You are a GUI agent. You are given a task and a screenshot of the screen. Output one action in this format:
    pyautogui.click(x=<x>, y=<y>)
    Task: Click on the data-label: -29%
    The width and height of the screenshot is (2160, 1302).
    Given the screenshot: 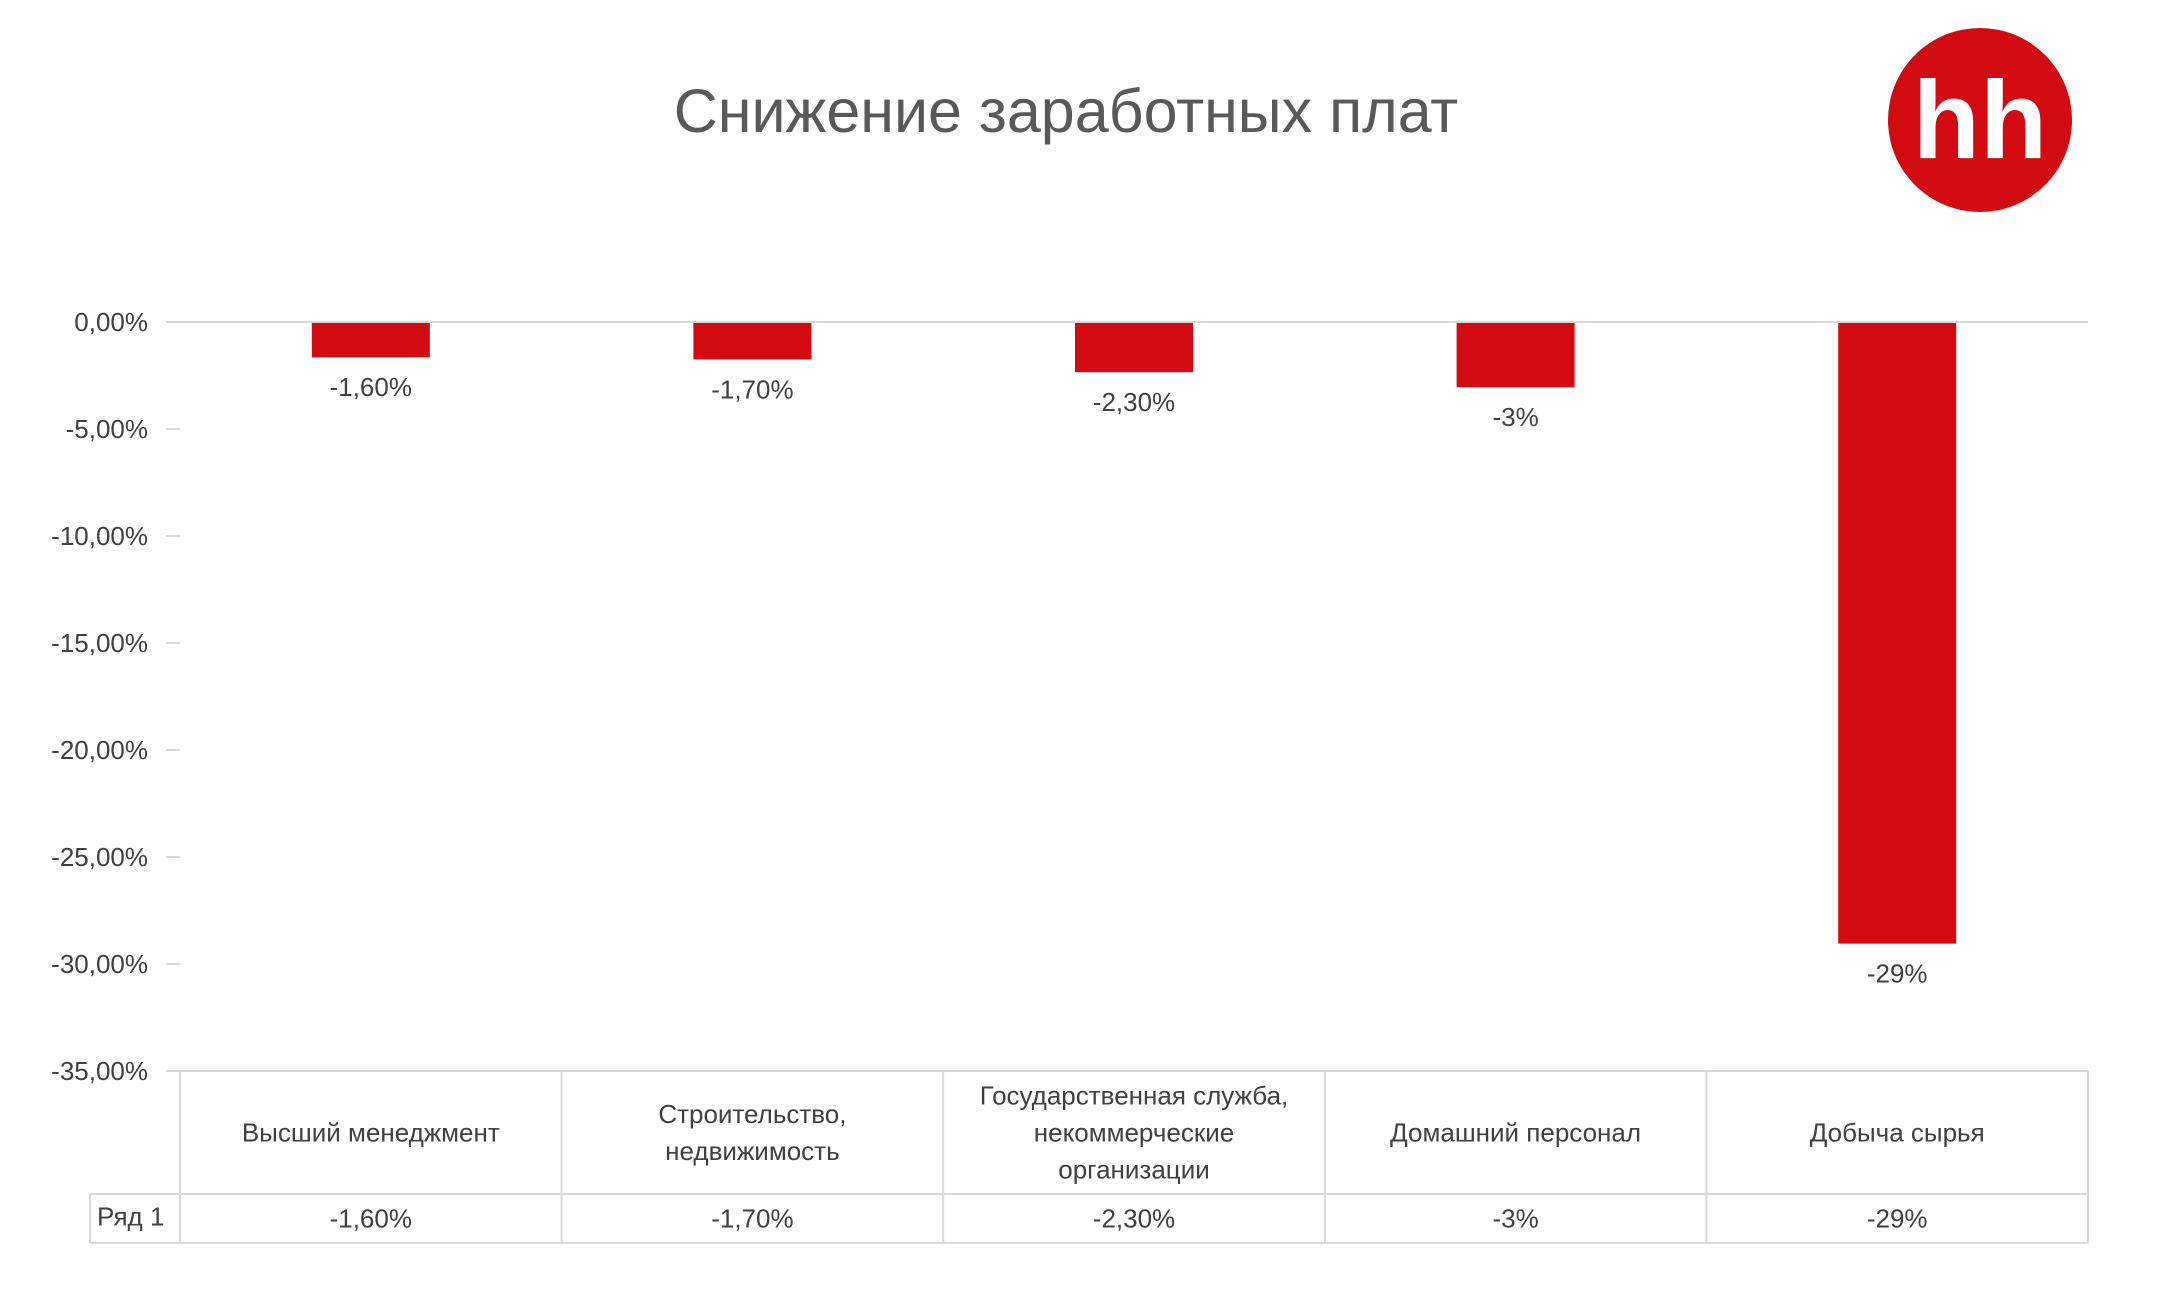 What is the action you would take?
    pyautogui.click(x=1897, y=974)
    